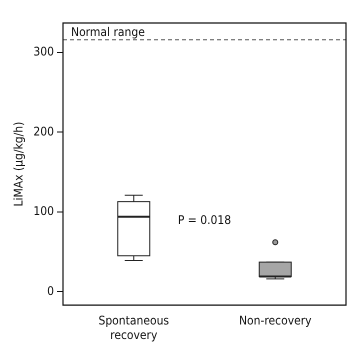 Image resolution: width=364 pixels, height=354 pixels. Describe the element at coordinates (43, 51) in the screenshot. I see `y-tick-label: 300` at that location.